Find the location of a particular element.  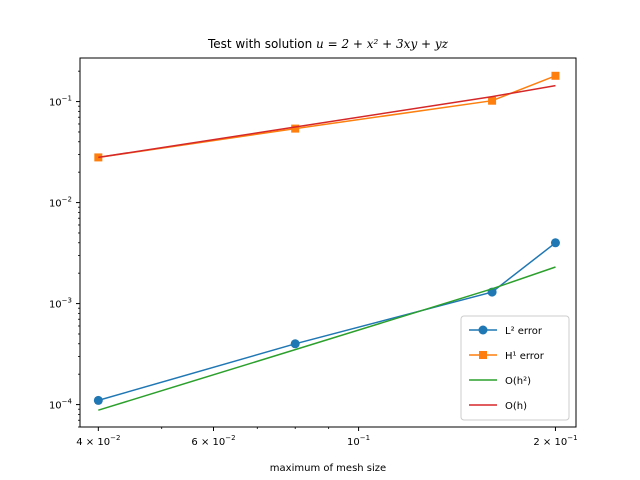

legend-label: L² error is located at coordinates (524, 331).